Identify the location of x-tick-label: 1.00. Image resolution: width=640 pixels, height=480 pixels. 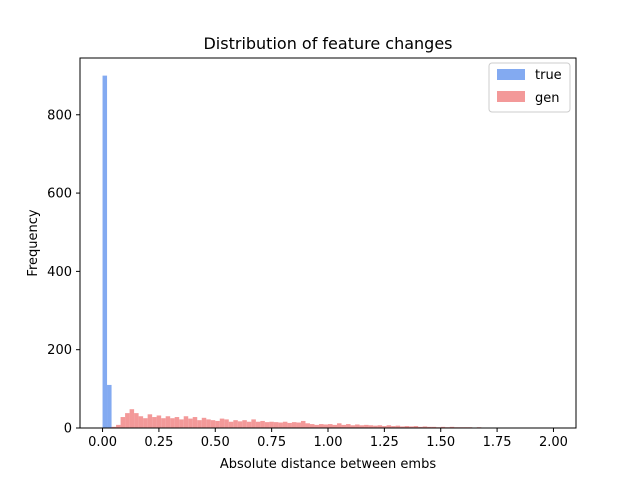
(328, 442).